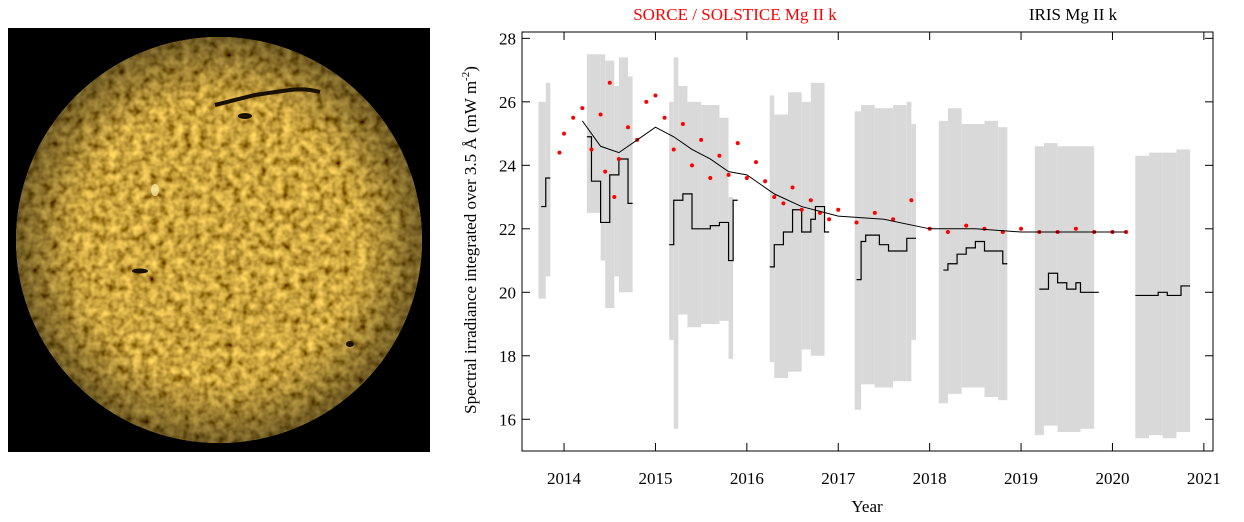  What do you see at coordinates (838, 478) in the screenshot?
I see `x-tick-label: 2017` at bounding box center [838, 478].